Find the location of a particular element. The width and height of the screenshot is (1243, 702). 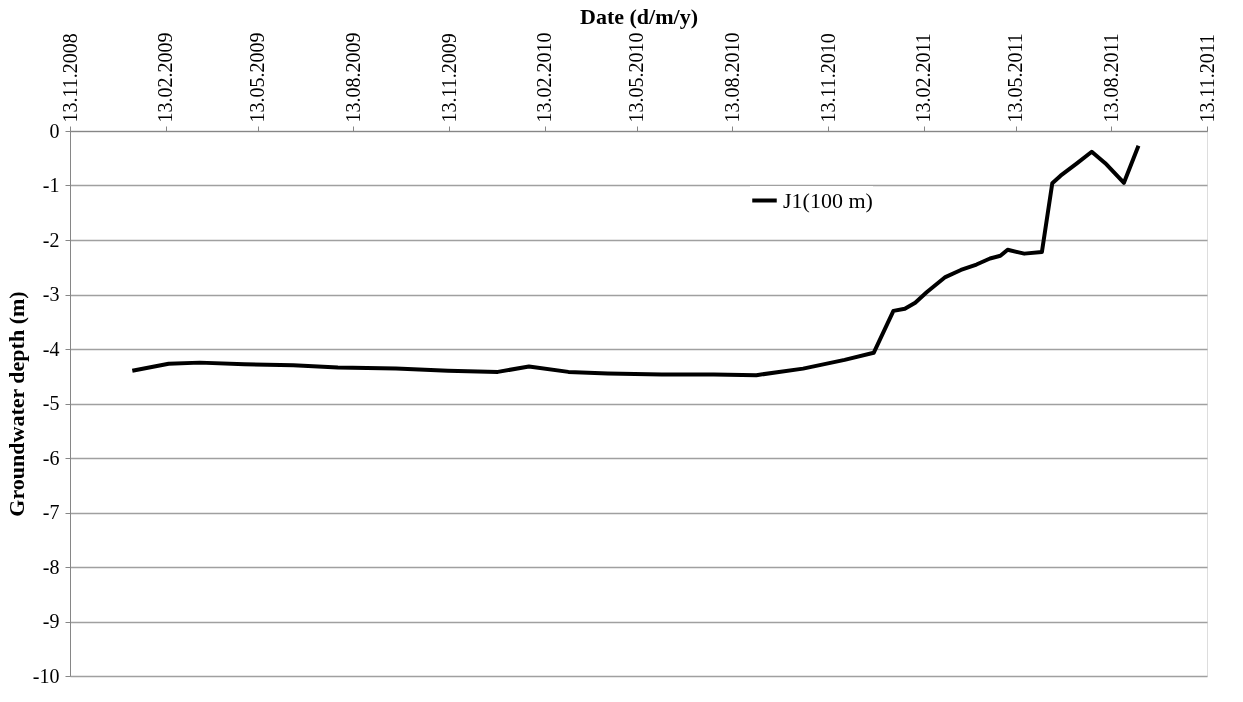

x-tick-label: 13.11.2011 is located at coordinates (1206, 78).